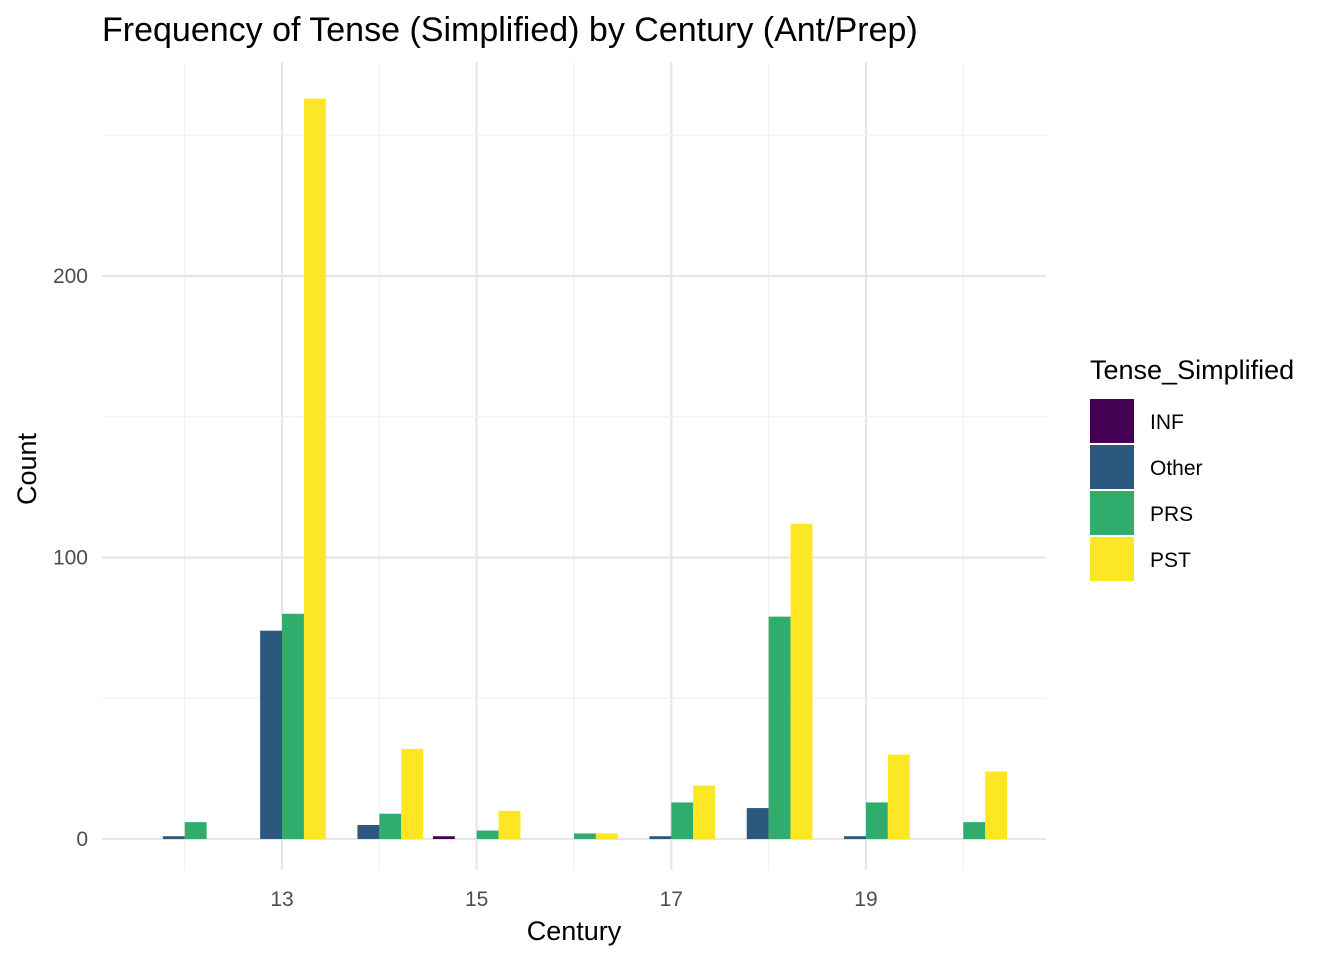 Image resolution: width=1344 pixels, height=960 pixels. I want to click on legend-key-inf, so click(1112, 421).